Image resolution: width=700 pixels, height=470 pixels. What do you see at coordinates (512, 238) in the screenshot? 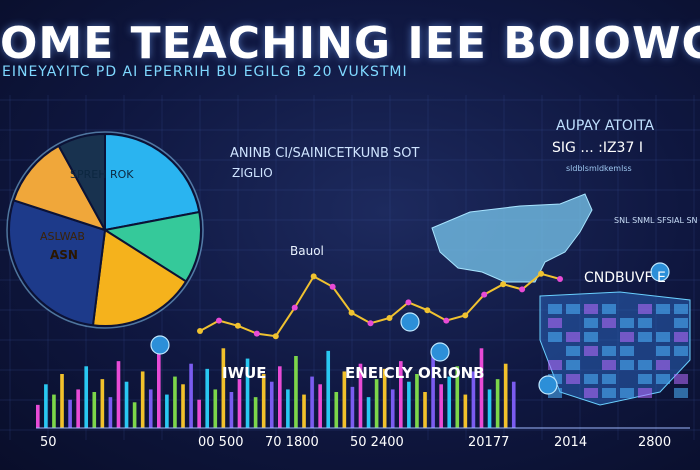
I see `us-map-shape` at bounding box center [512, 238].